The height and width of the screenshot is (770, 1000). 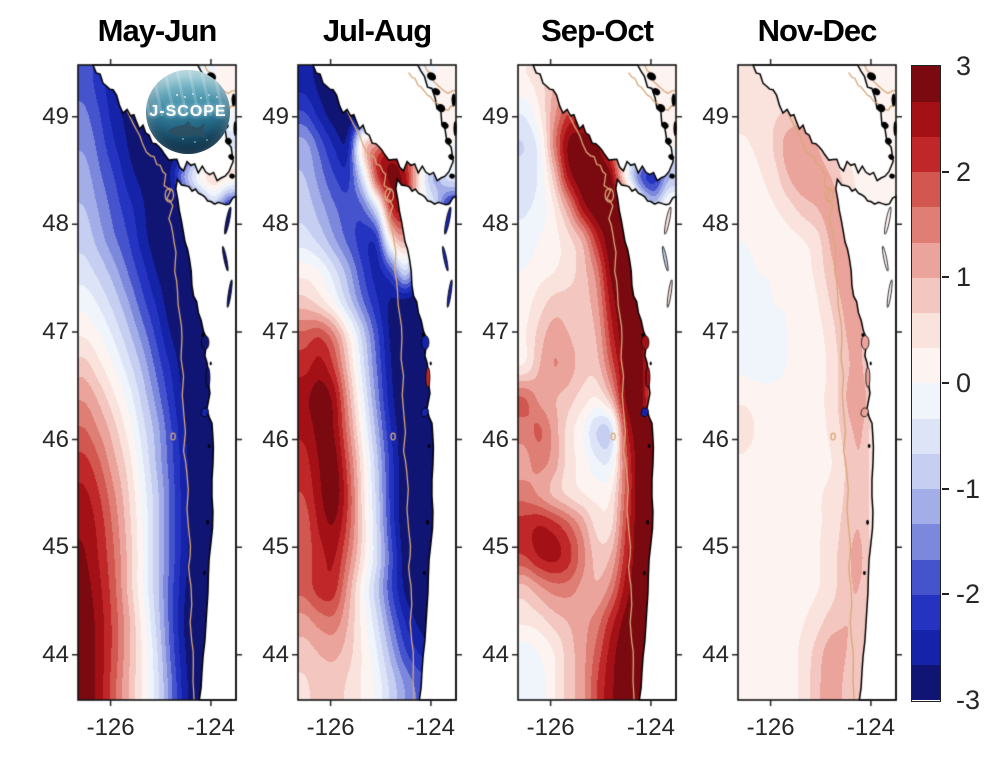 What do you see at coordinates (964, 383) in the screenshot?
I see `colorbar-tick-label: 0` at bounding box center [964, 383].